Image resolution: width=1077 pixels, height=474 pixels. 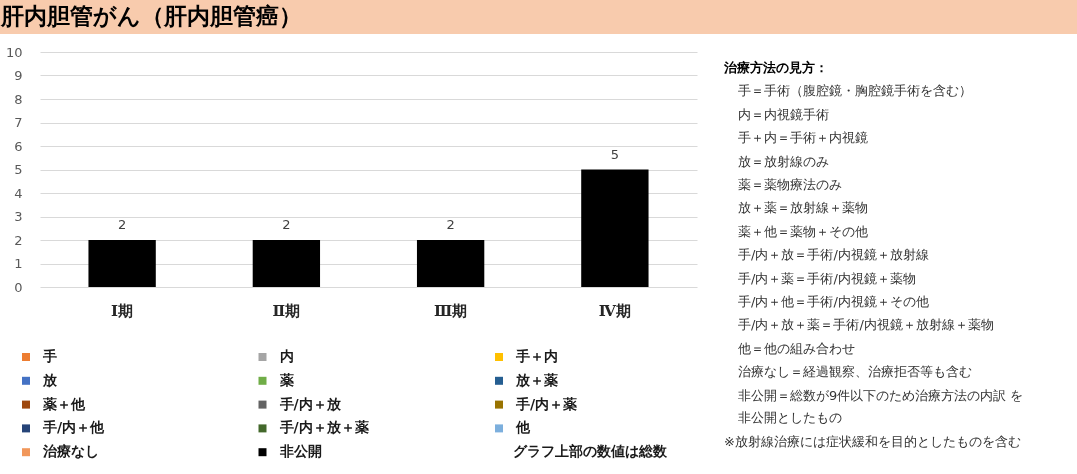 I want to click on y-tick-label: 0, so click(x=18, y=287).